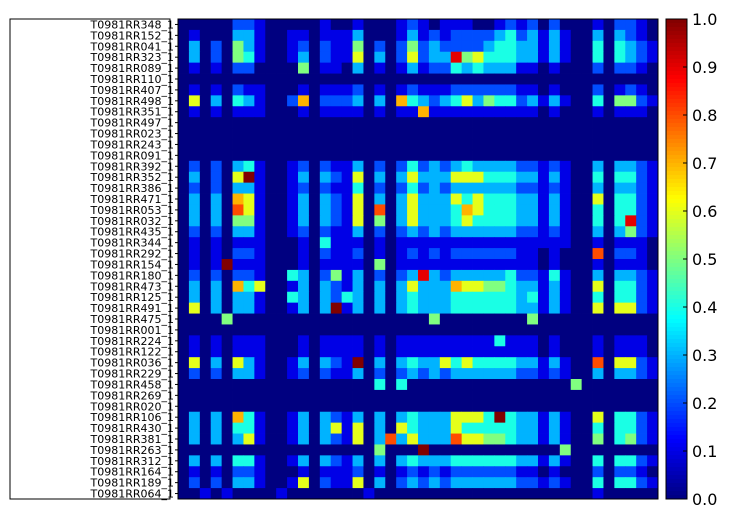  I want to click on row-tick-label: T0981RR352_1, so click(132, 177).